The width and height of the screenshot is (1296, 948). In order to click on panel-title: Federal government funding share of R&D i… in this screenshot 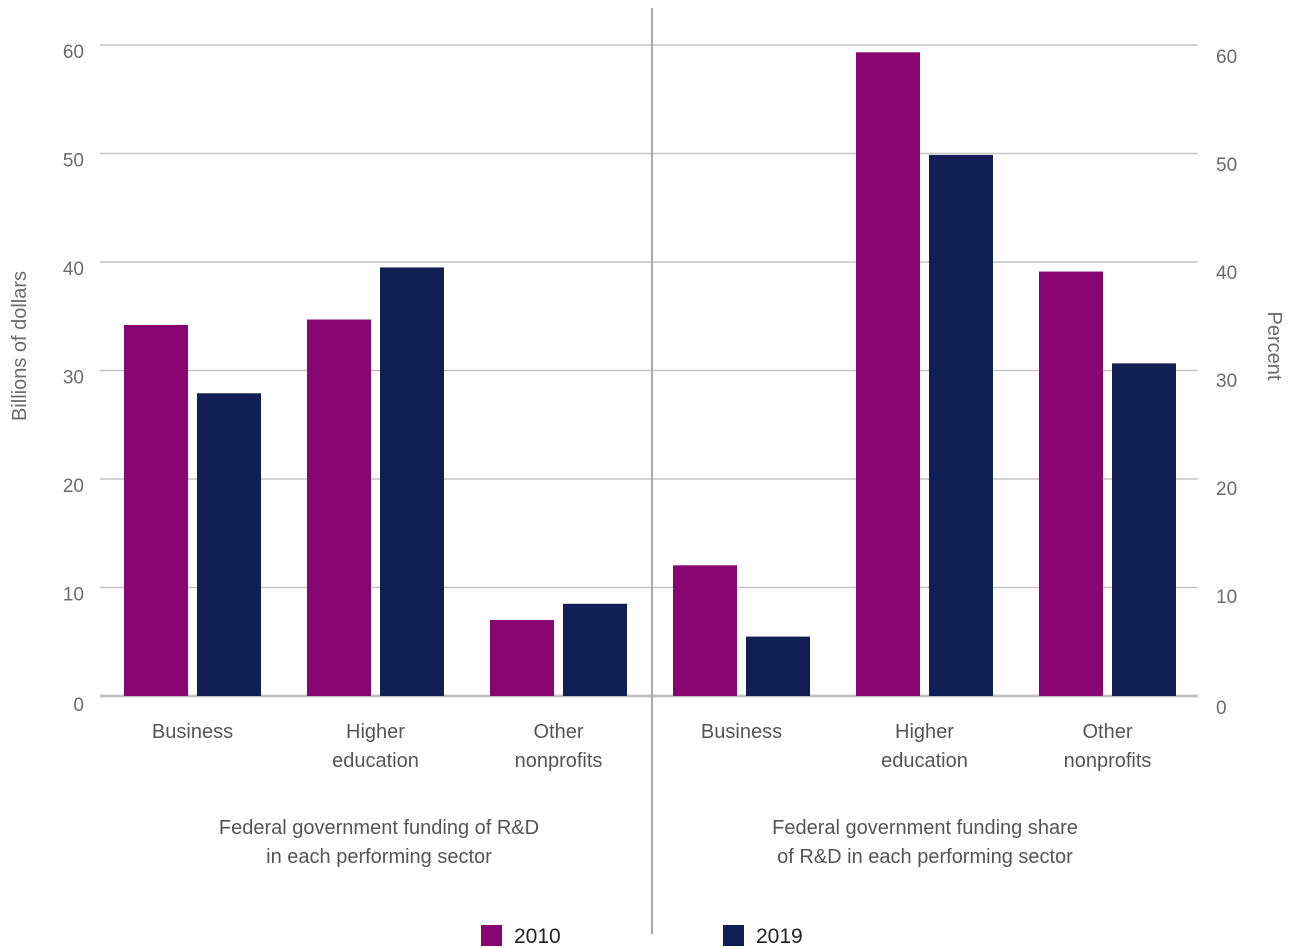, I will do `click(925, 842)`.